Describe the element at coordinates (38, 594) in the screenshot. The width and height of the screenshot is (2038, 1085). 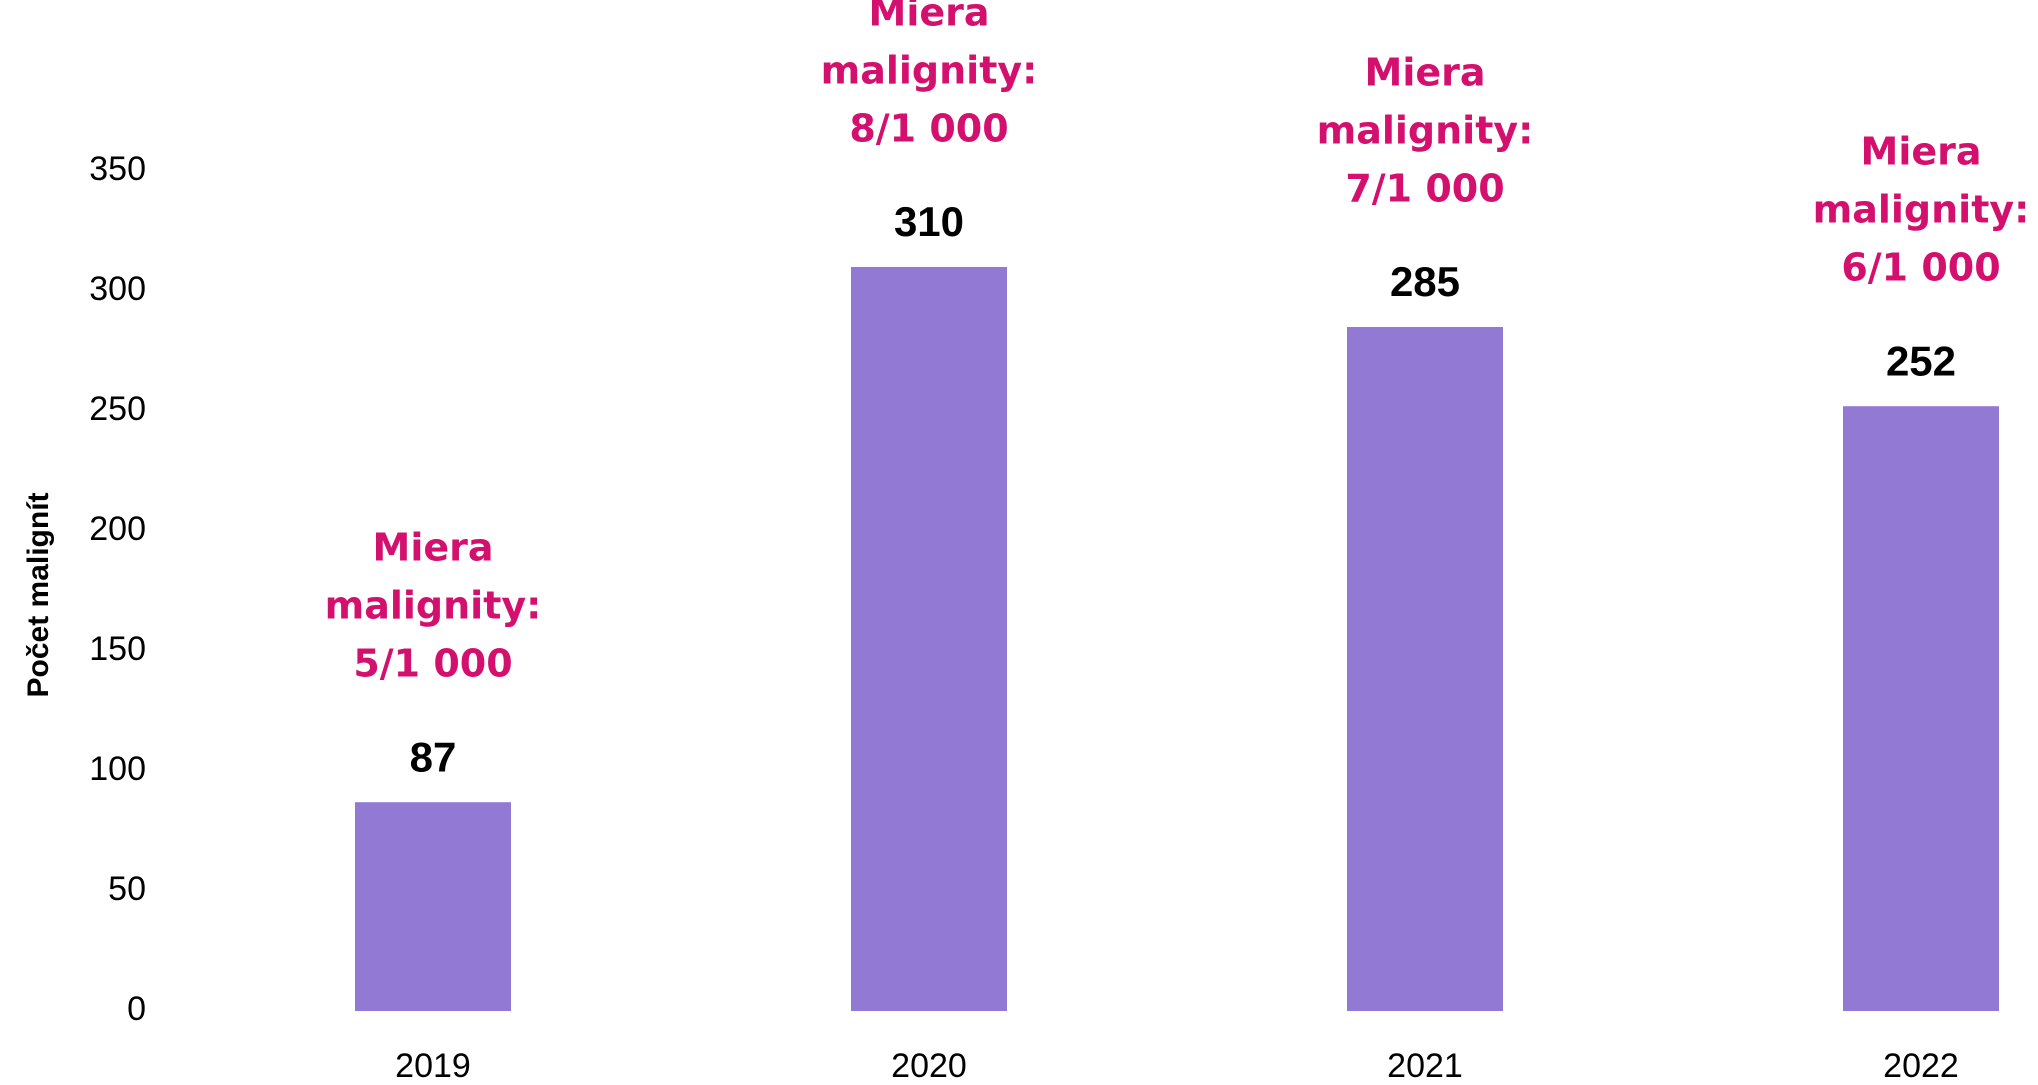
I see `y-axis-title: Počet malignít` at that location.